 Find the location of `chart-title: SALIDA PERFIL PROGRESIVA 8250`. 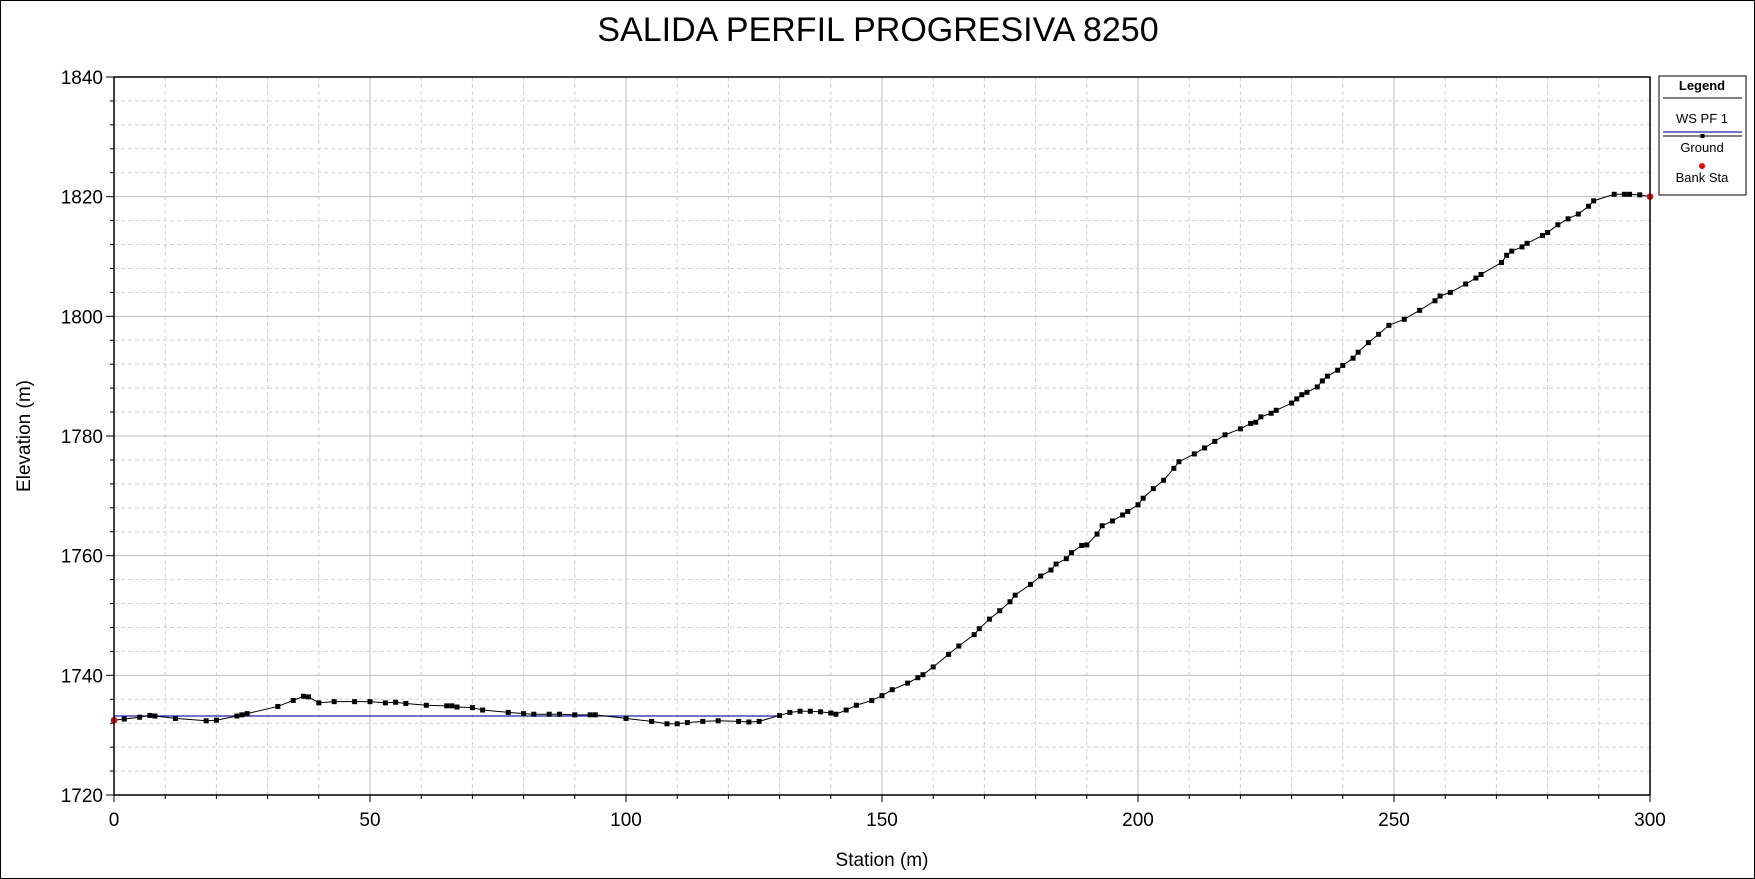

chart-title: SALIDA PERFIL PROGRESIVA 8250 is located at coordinates (877, 30).